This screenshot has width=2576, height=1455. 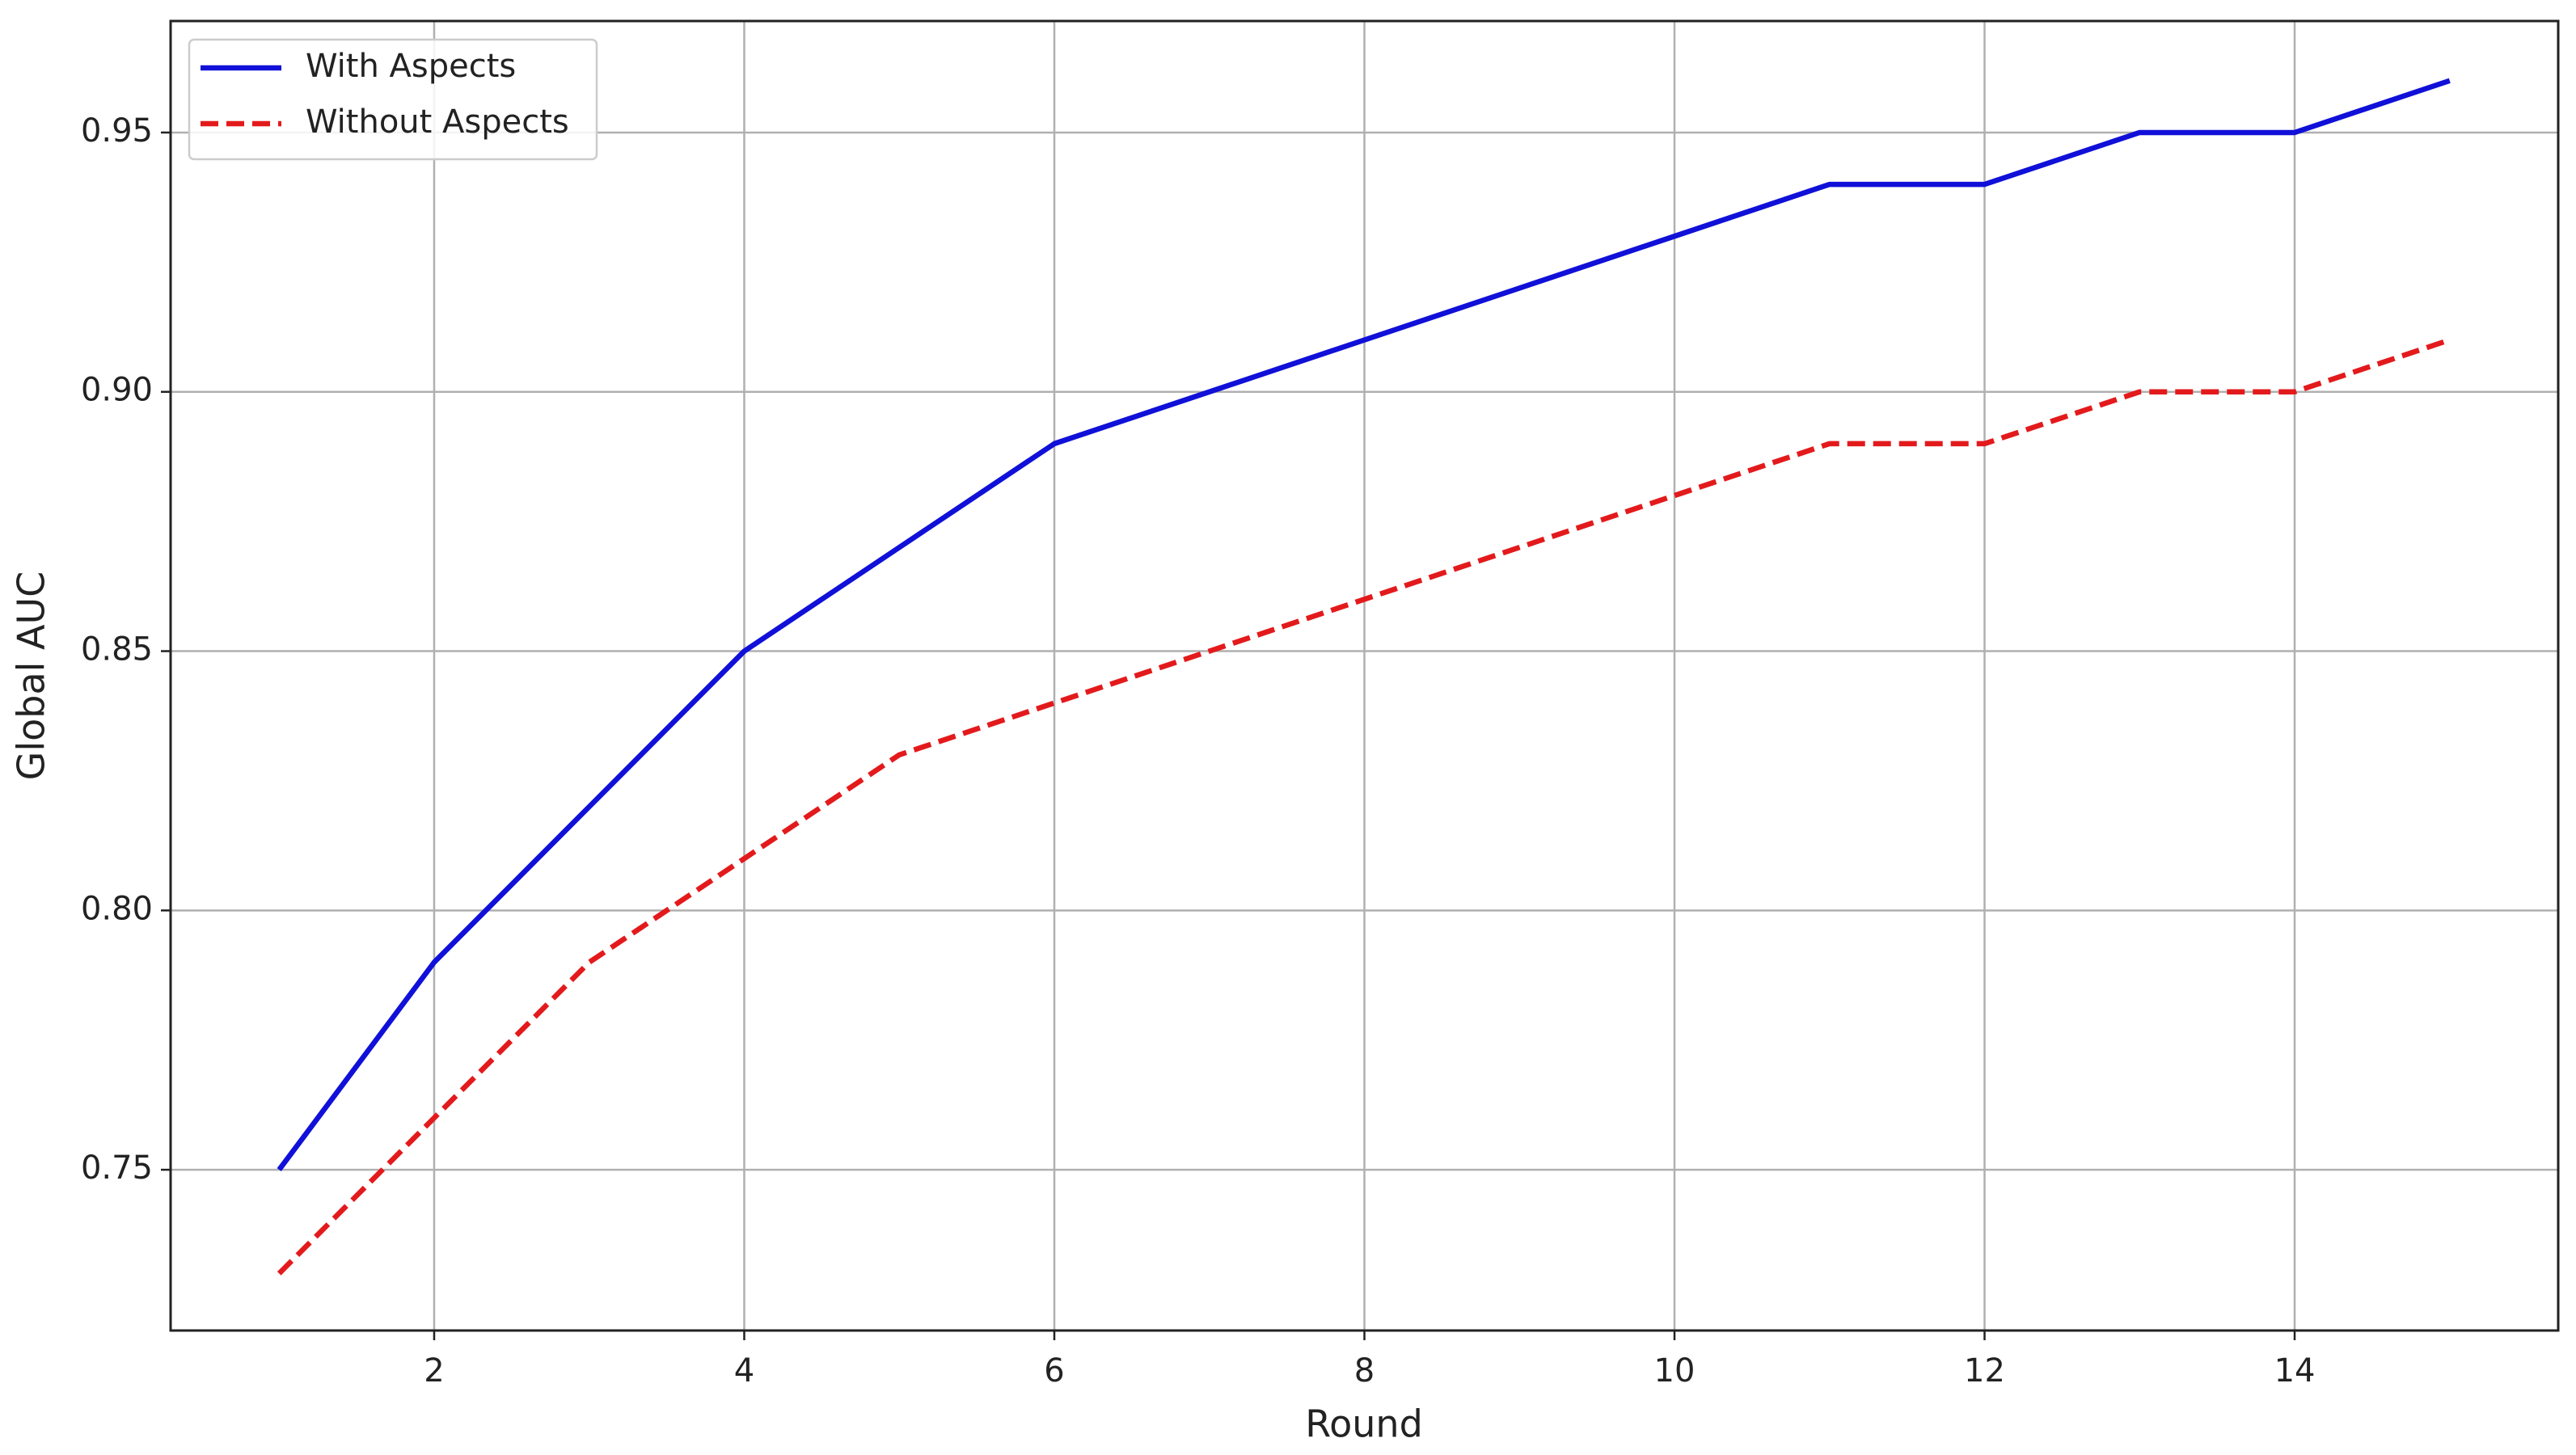 I want to click on x-tick-label: 14, so click(x=2295, y=1371).